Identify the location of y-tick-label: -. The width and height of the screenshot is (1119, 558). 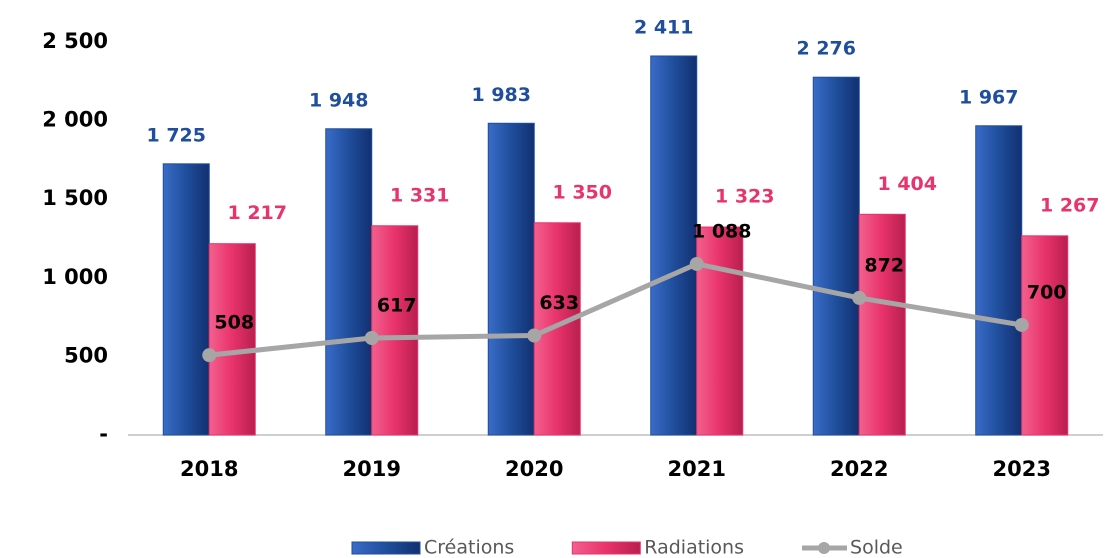
(103, 434).